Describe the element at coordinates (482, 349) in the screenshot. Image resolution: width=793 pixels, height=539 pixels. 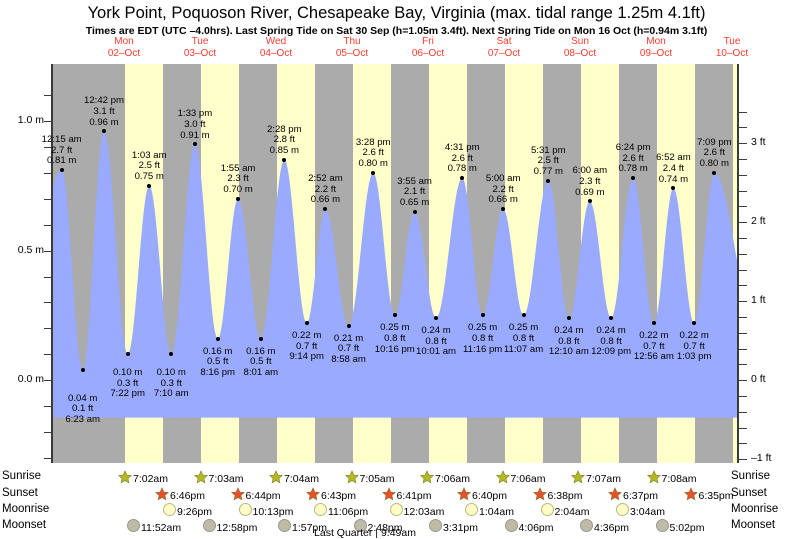
I see `low-tide-label-10-line-3: 11:16 pm` at that location.